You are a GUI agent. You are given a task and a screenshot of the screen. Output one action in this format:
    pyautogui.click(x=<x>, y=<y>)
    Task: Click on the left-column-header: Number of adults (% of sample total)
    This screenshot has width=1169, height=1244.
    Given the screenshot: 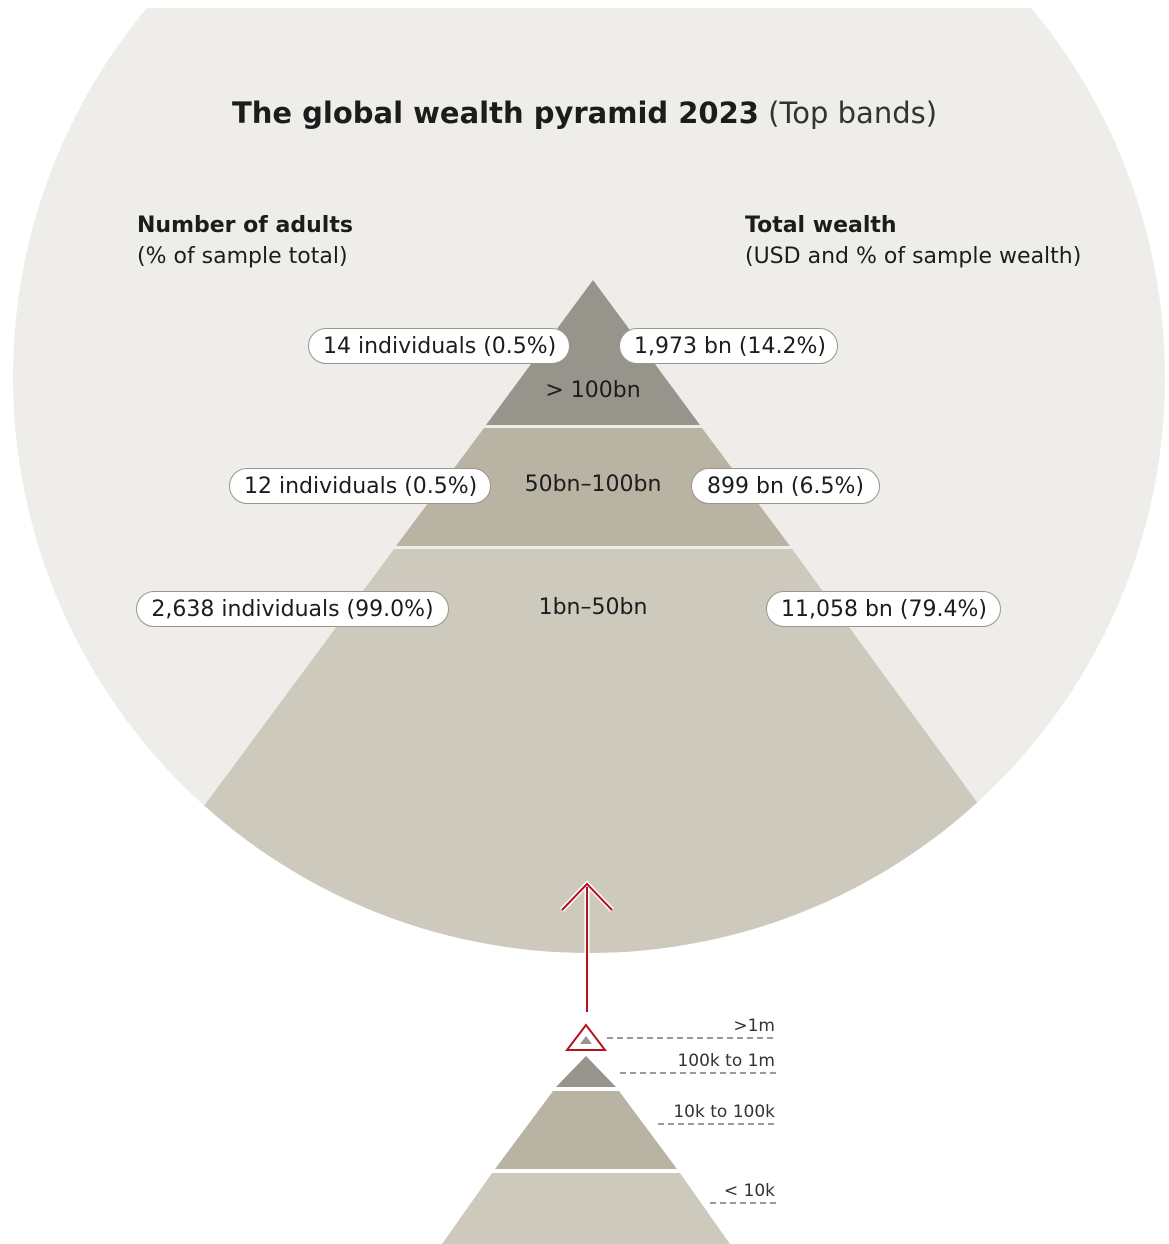 What is the action you would take?
    pyautogui.click(x=245, y=241)
    